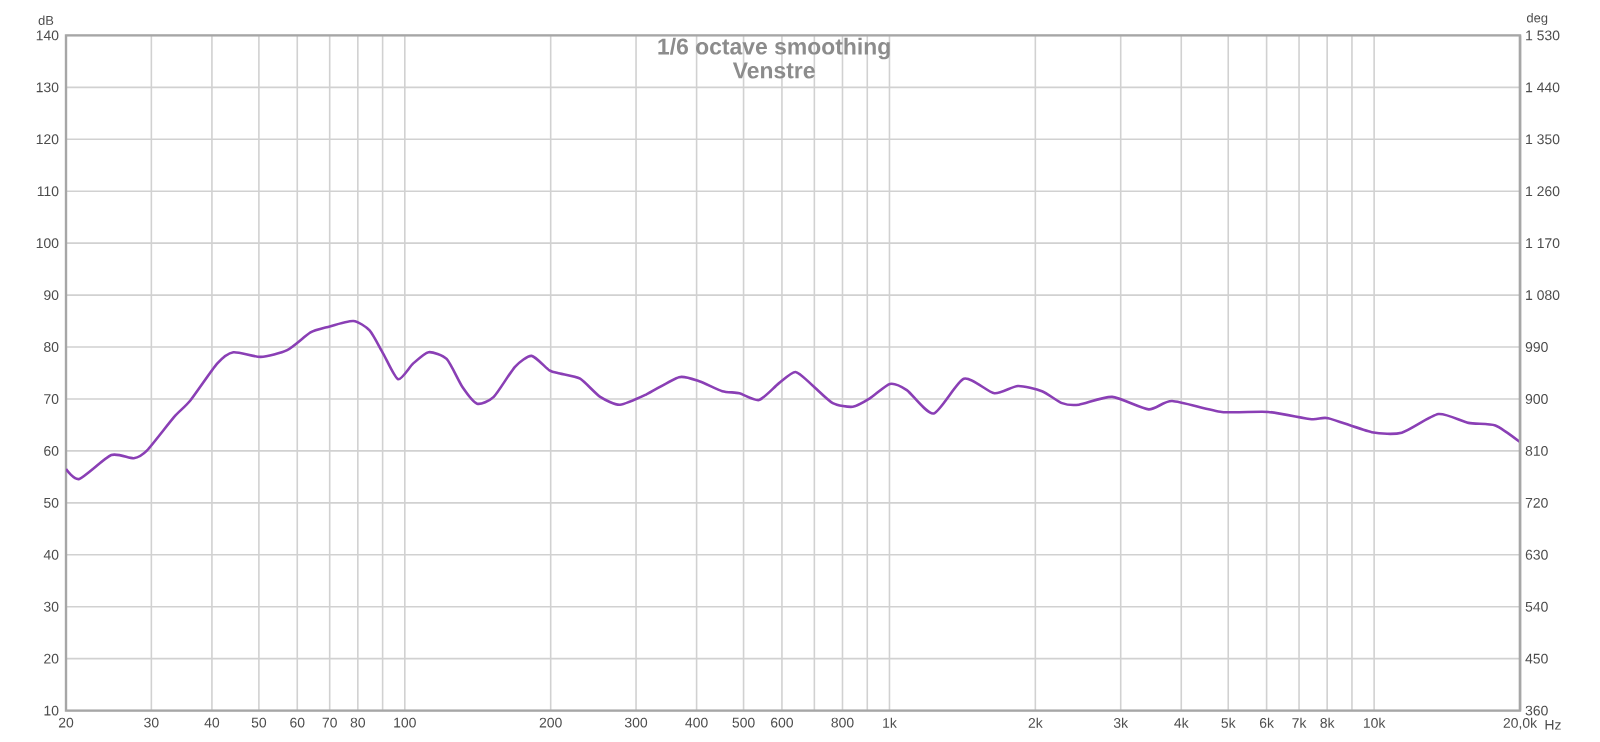 The width and height of the screenshot is (1600, 742). I want to click on text: Venstre, so click(773, 70).